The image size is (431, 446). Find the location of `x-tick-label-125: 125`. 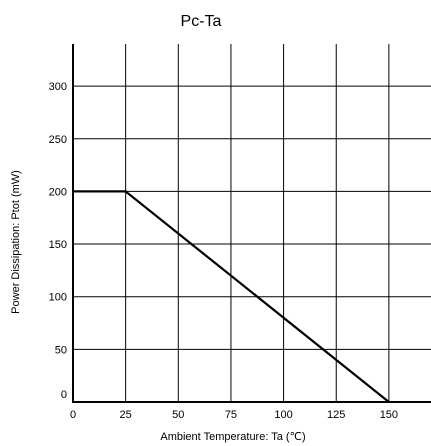

x-tick-label-125: 125 is located at coordinates (336, 415).